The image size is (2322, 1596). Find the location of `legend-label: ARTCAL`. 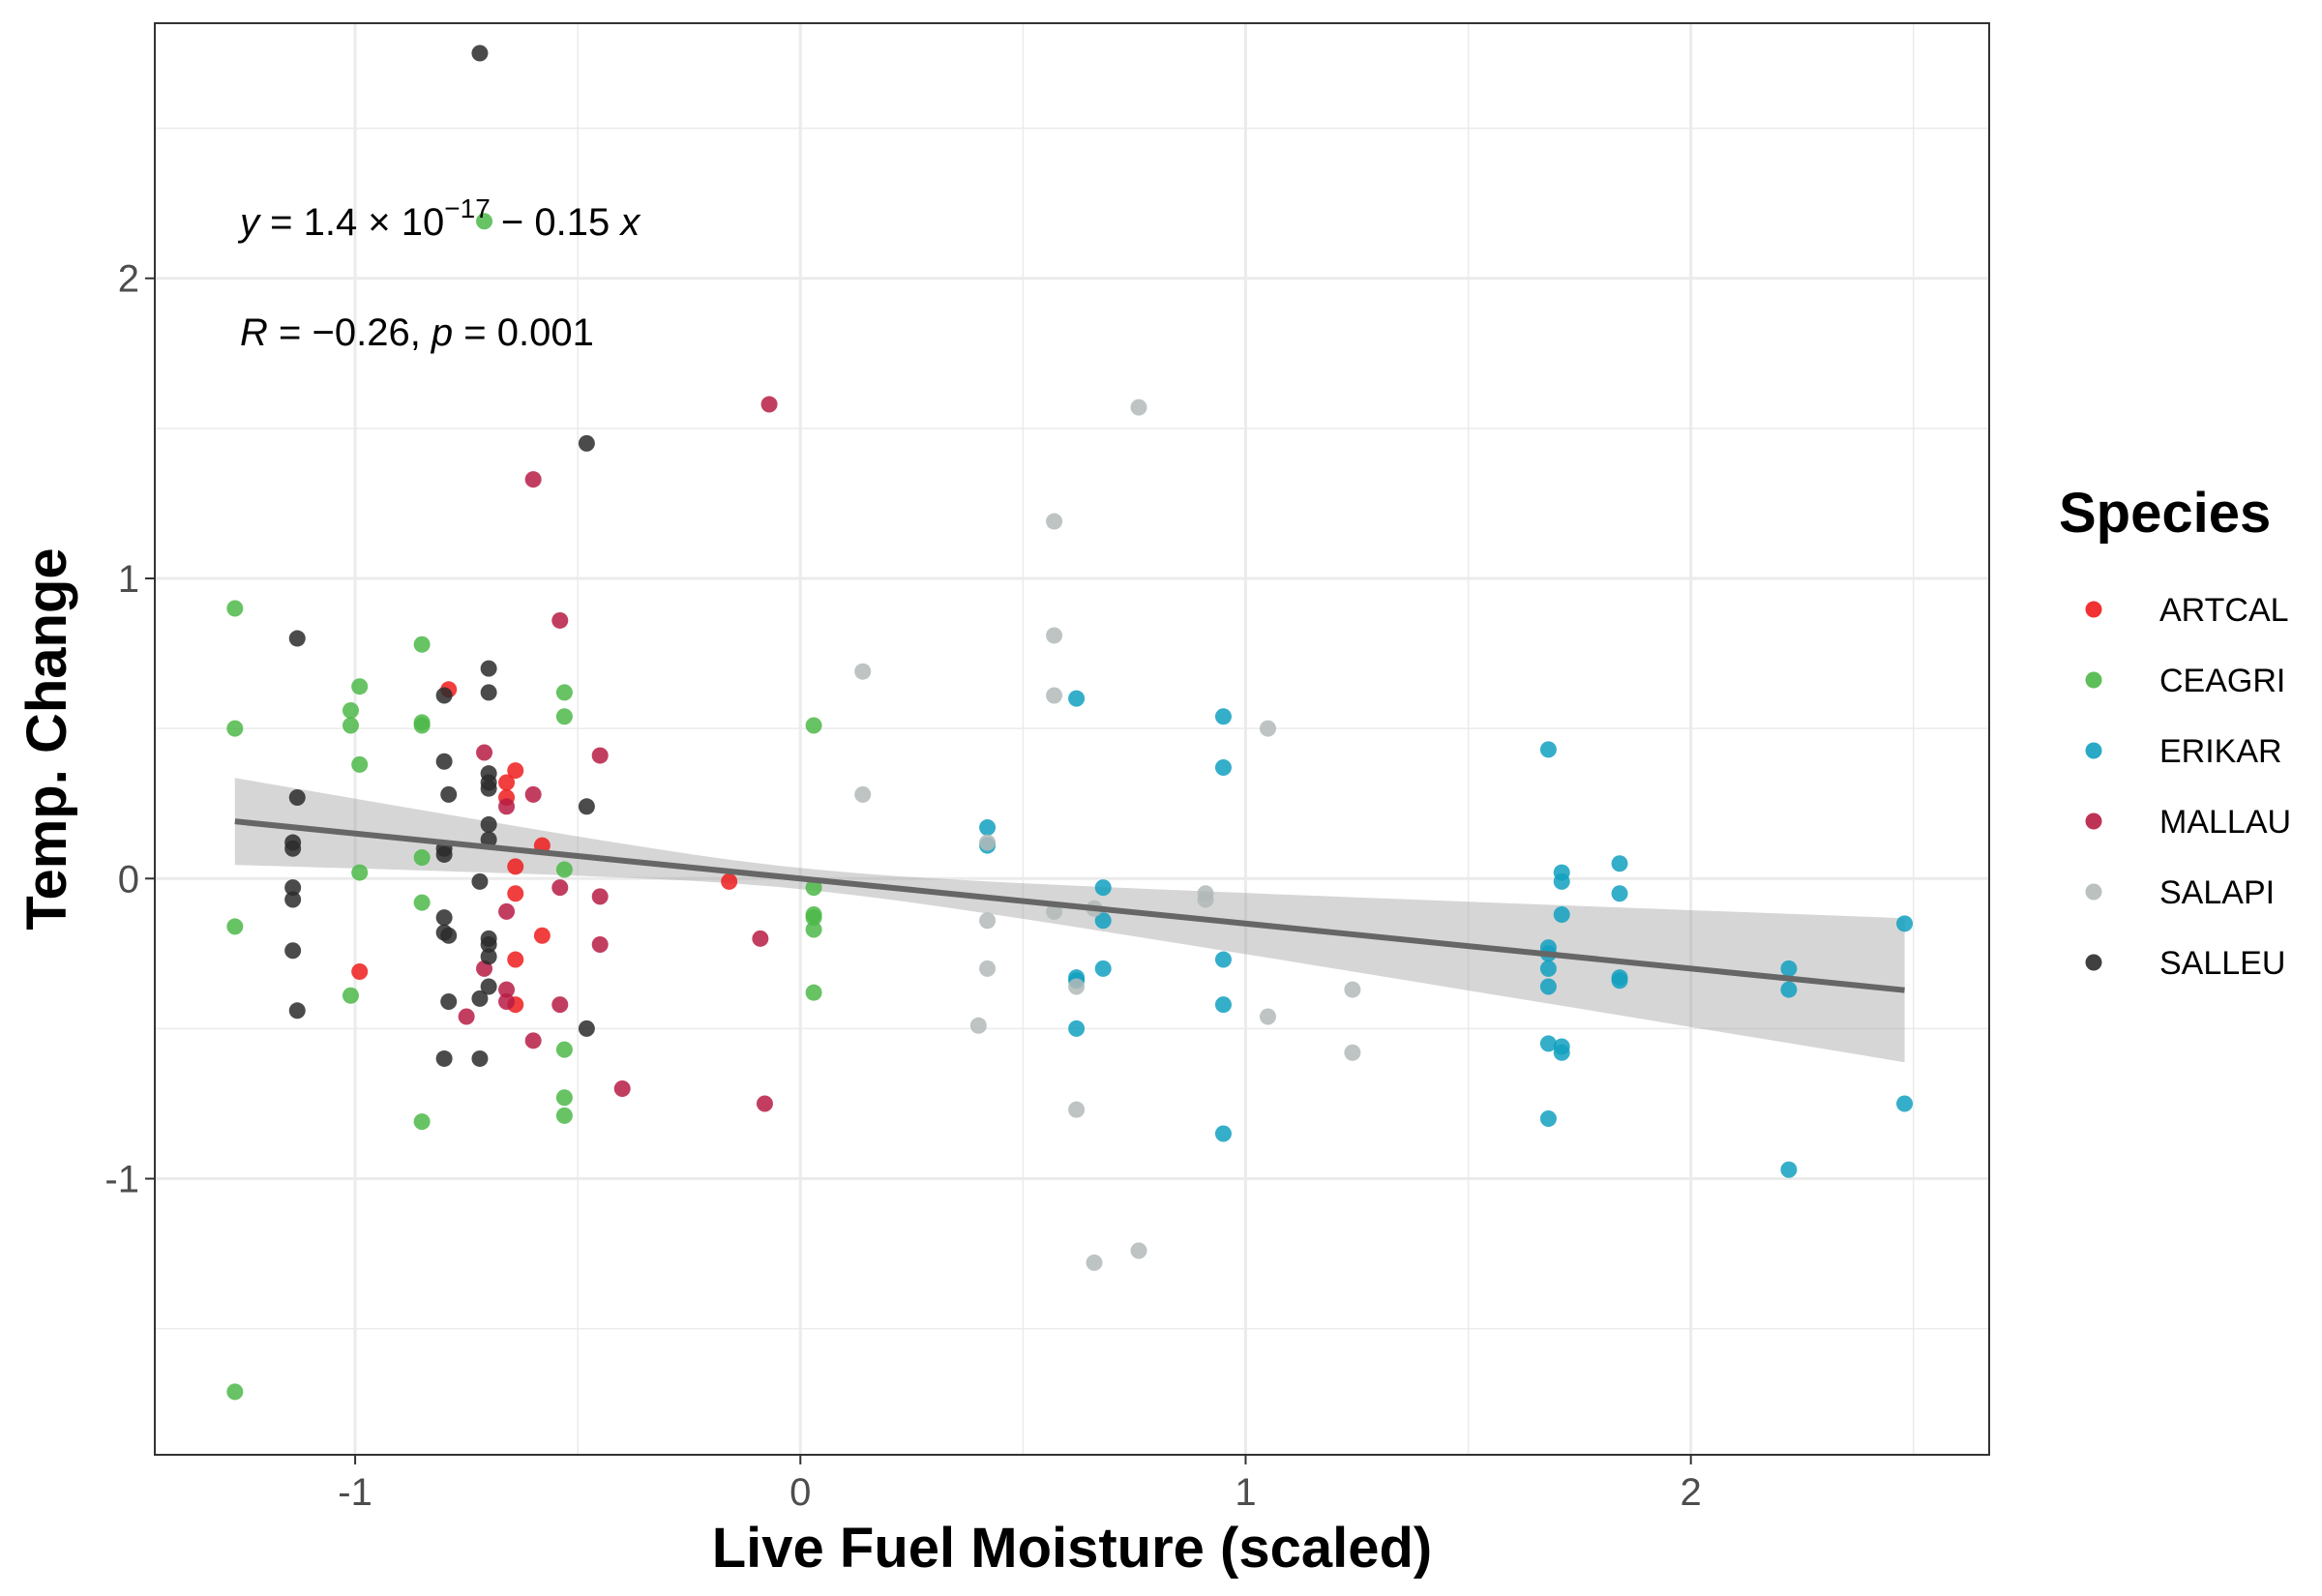

legend-label: ARTCAL is located at coordinates (2224, 610).